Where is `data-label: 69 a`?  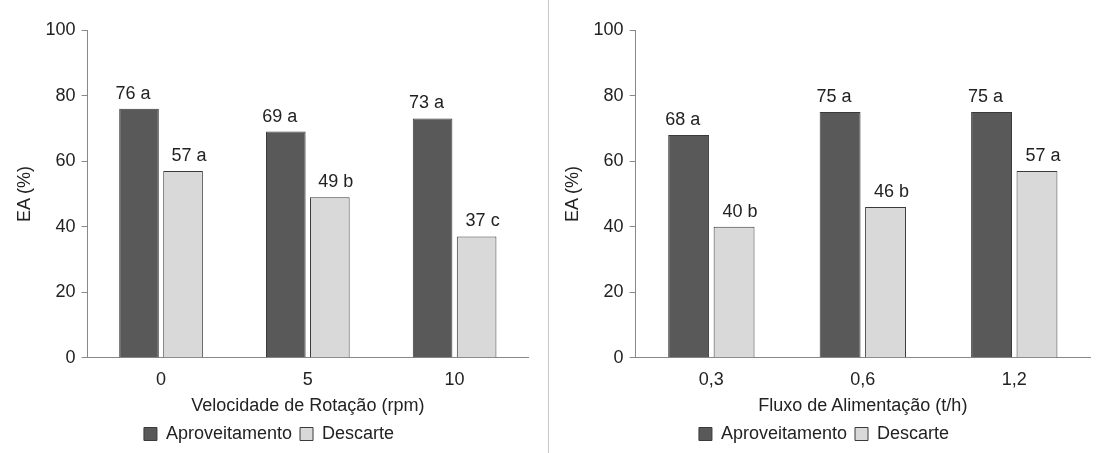 data-label: 69 a is located at coordinates (280, 115).